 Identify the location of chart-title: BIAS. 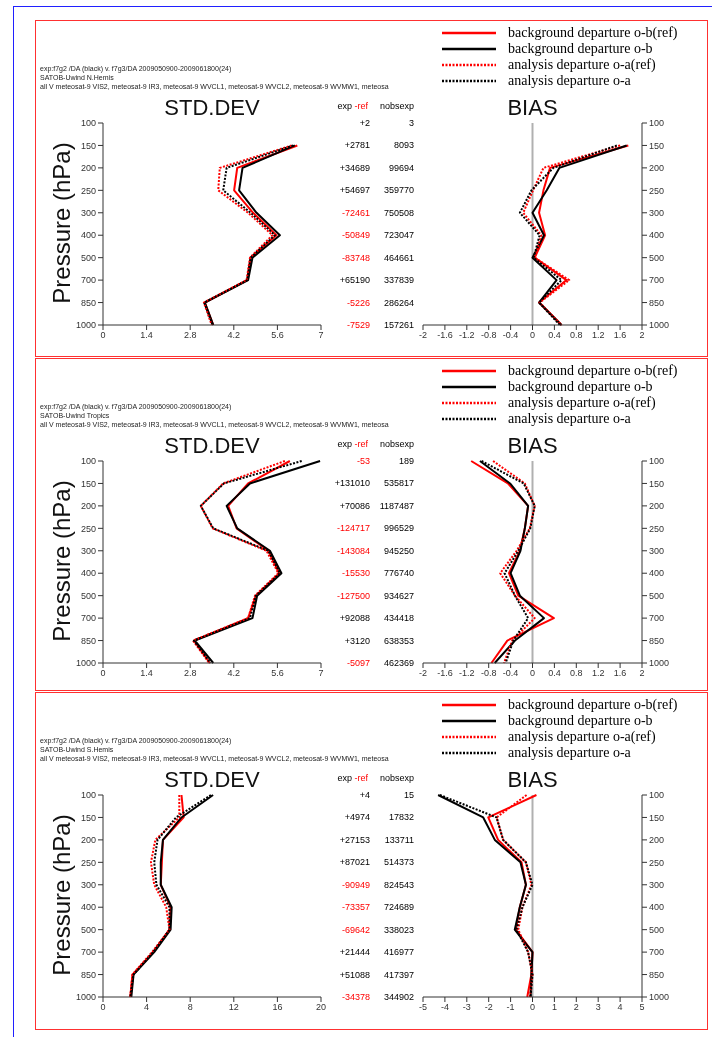
(532, 445).